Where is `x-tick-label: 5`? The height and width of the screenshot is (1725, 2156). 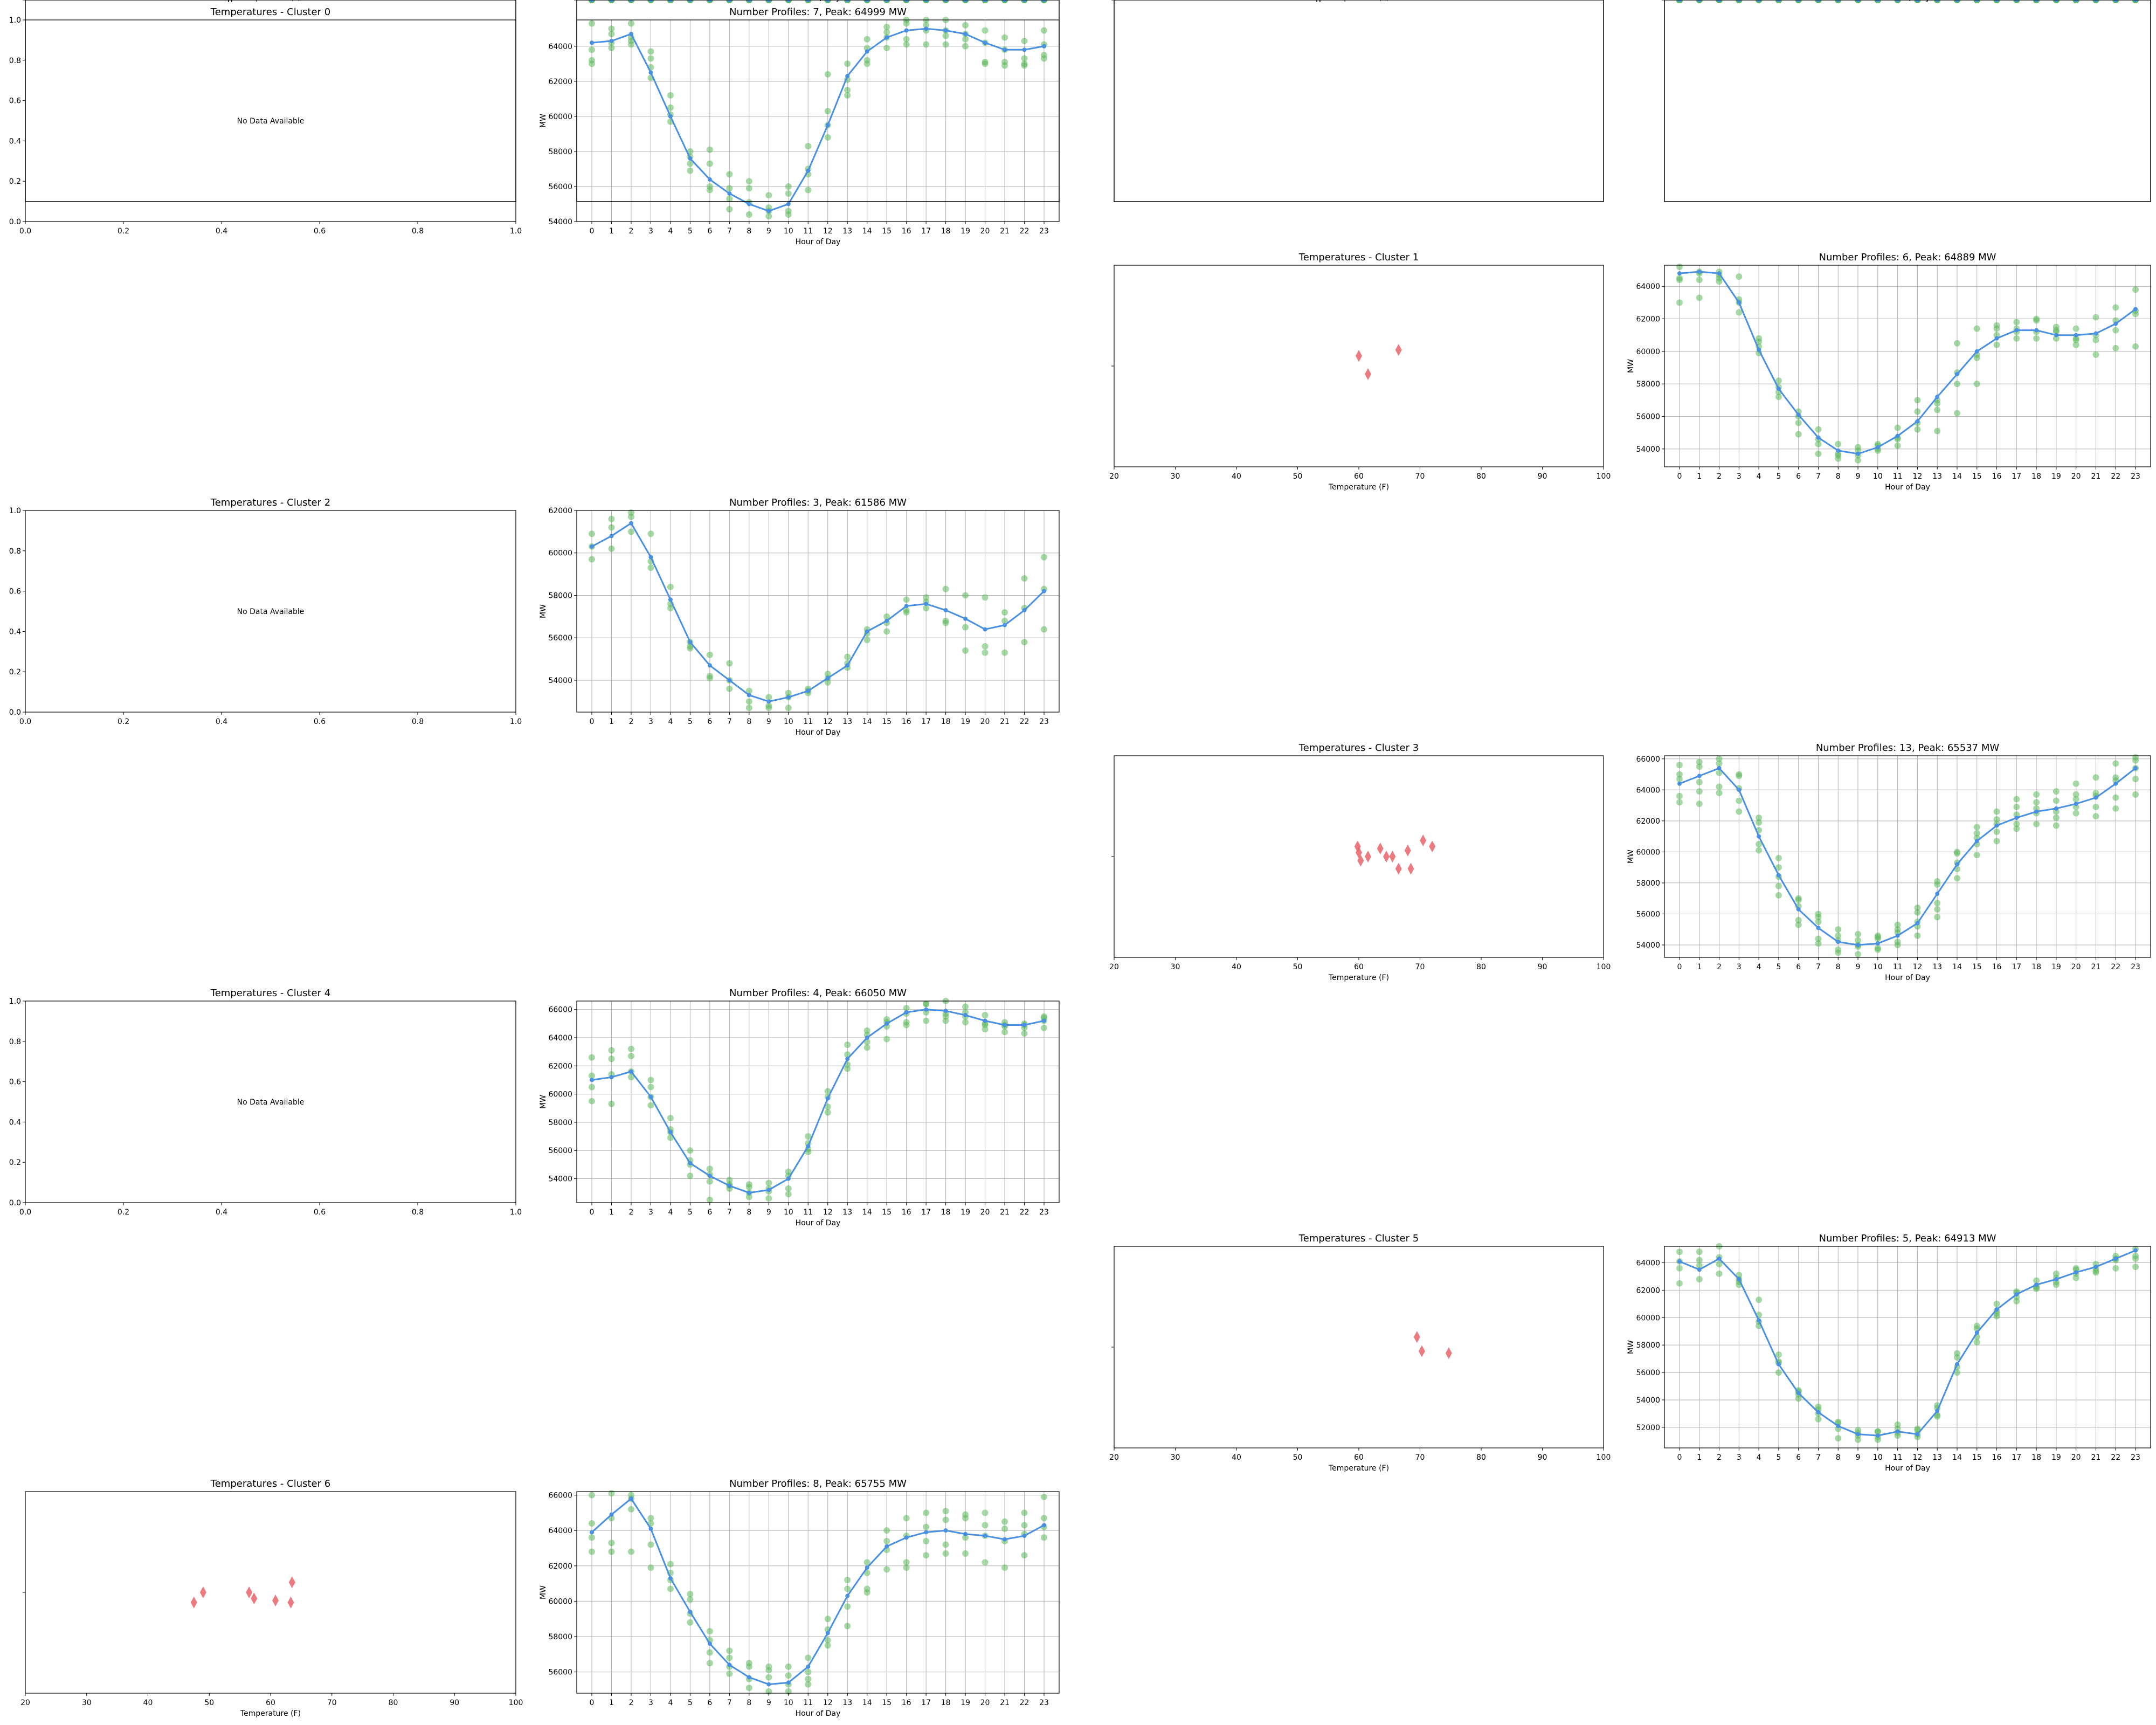 x-tick-label: 5 is located at coordinates (690, 1703).